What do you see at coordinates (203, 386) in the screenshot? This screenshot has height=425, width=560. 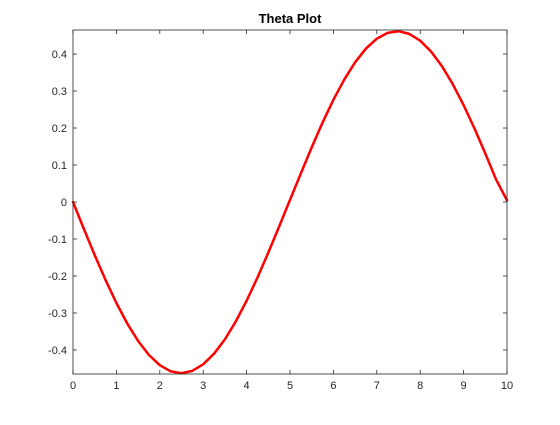 I see `x-tick-label: 3` at bounding box center [203, 386].